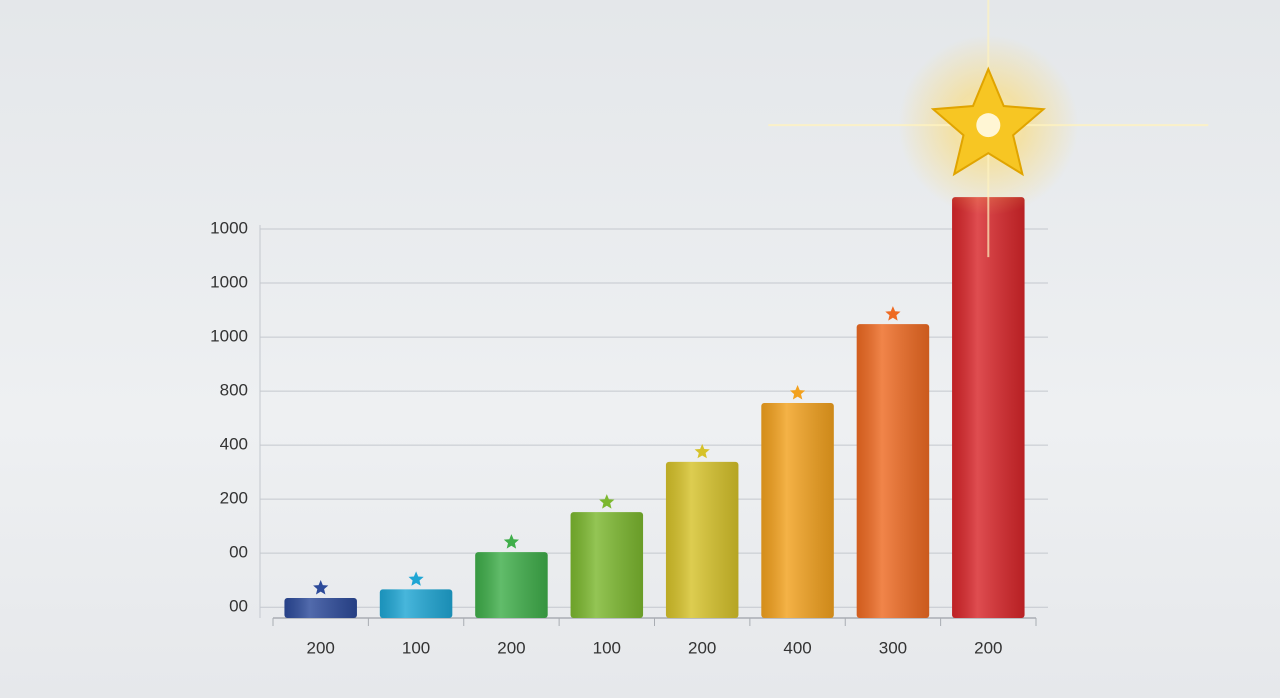  What do you see at coordinates (893, 647) in the screenshot?
I see `x-tick-label: 300` at bounding box center [893, 647].